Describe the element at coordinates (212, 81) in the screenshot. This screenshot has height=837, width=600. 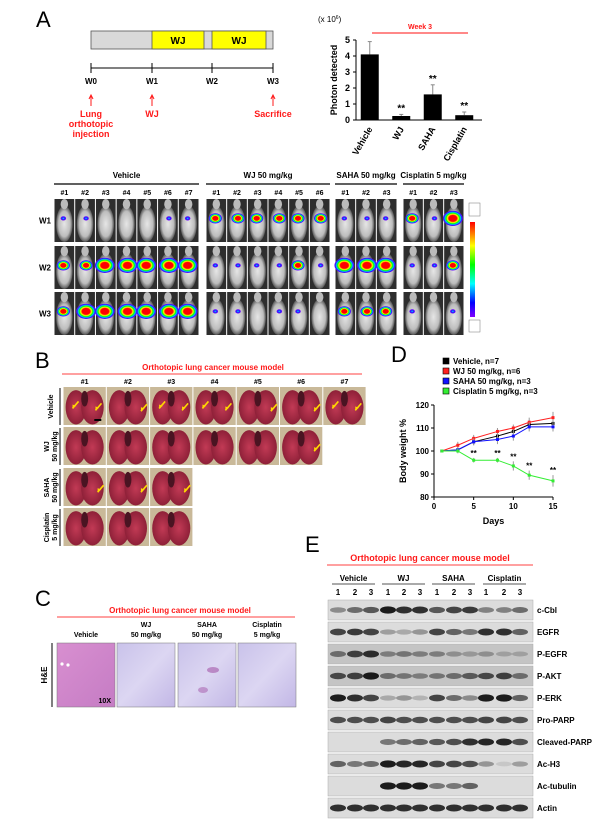
I see `week-label: W2` at that location.